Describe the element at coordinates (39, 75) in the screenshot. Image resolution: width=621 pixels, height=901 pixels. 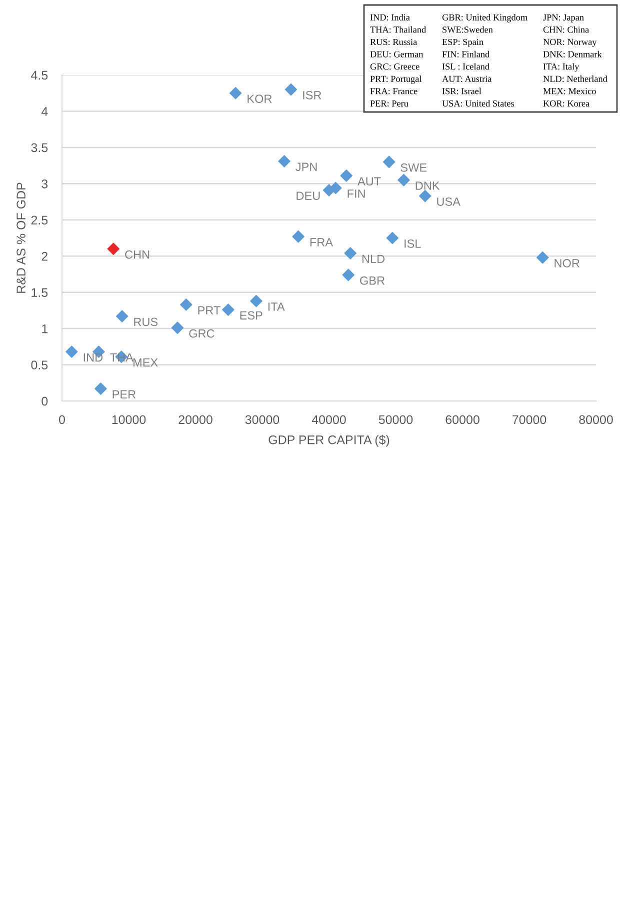
I see `y-tick-label: 4.5` at that location.